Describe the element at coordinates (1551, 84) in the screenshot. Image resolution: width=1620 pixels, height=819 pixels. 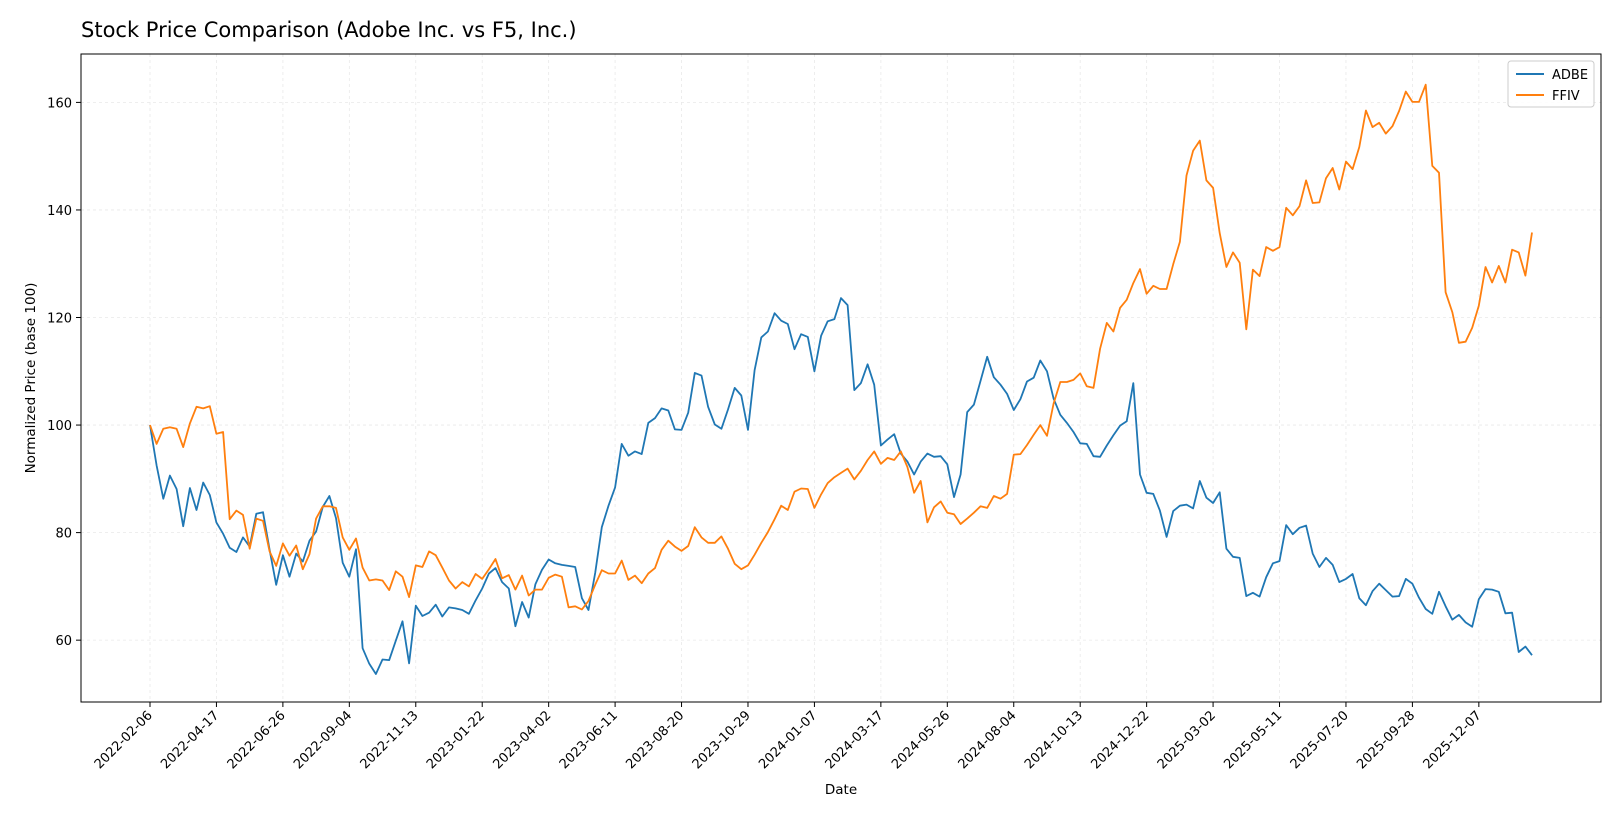
I see `legend: ADBE FFIV` at that location.